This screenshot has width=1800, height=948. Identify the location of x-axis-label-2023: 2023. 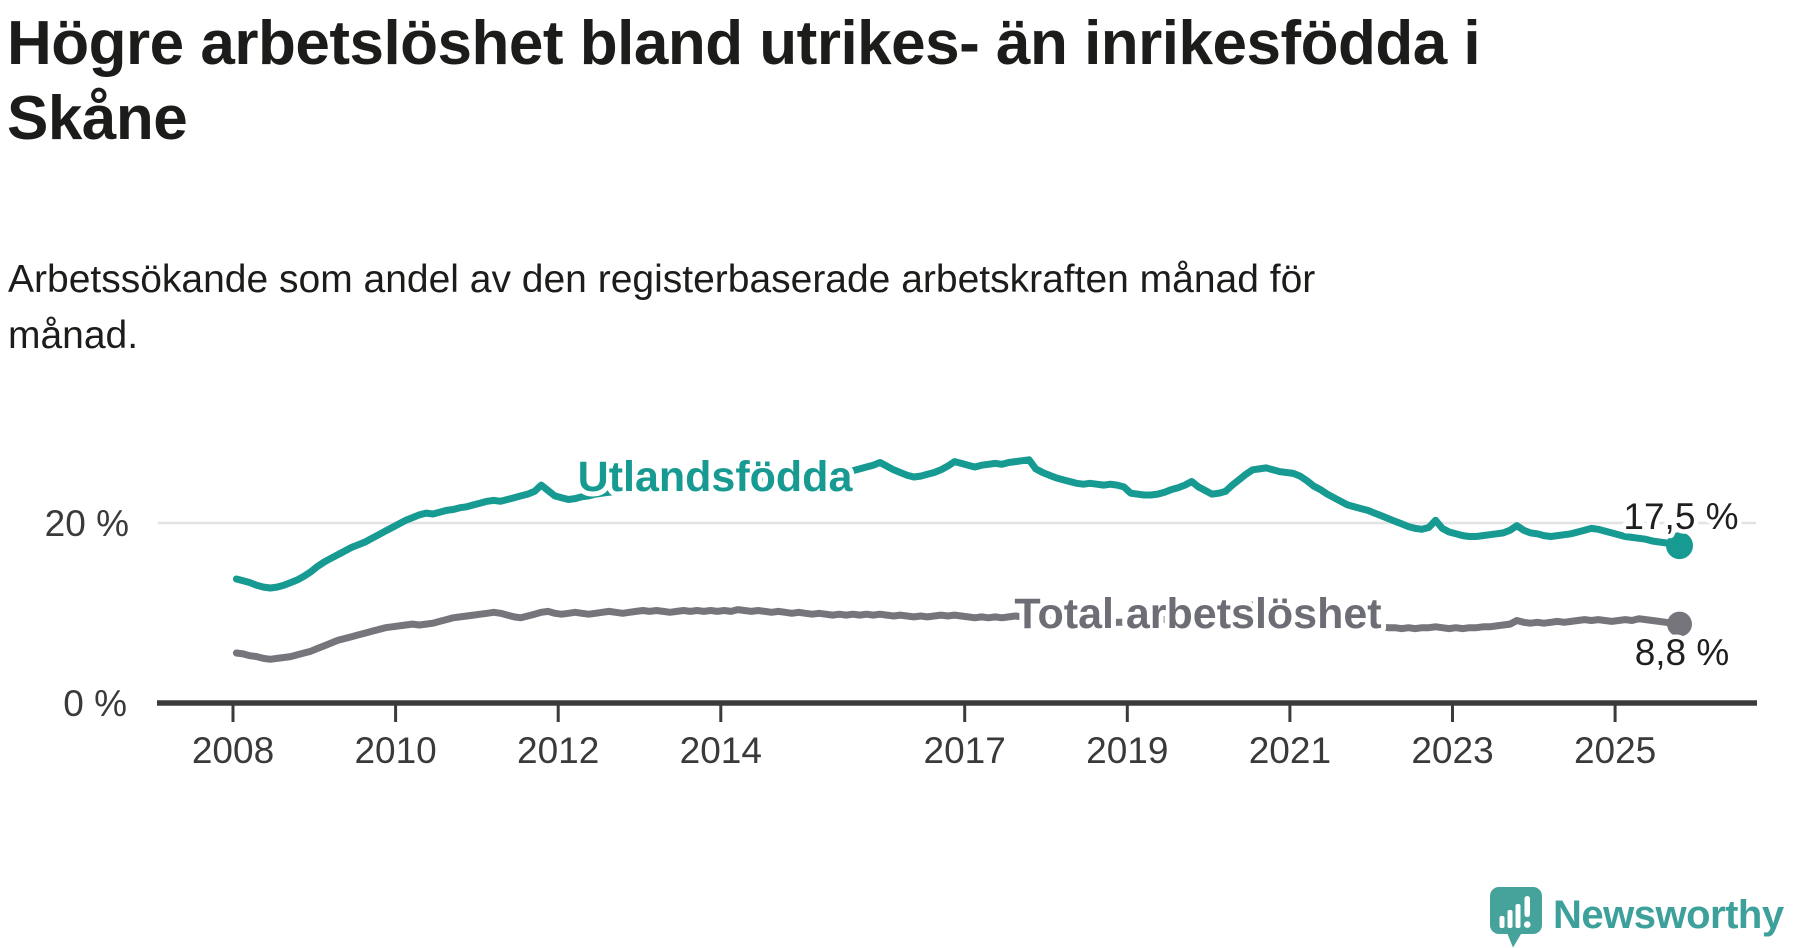
(1452, 750).